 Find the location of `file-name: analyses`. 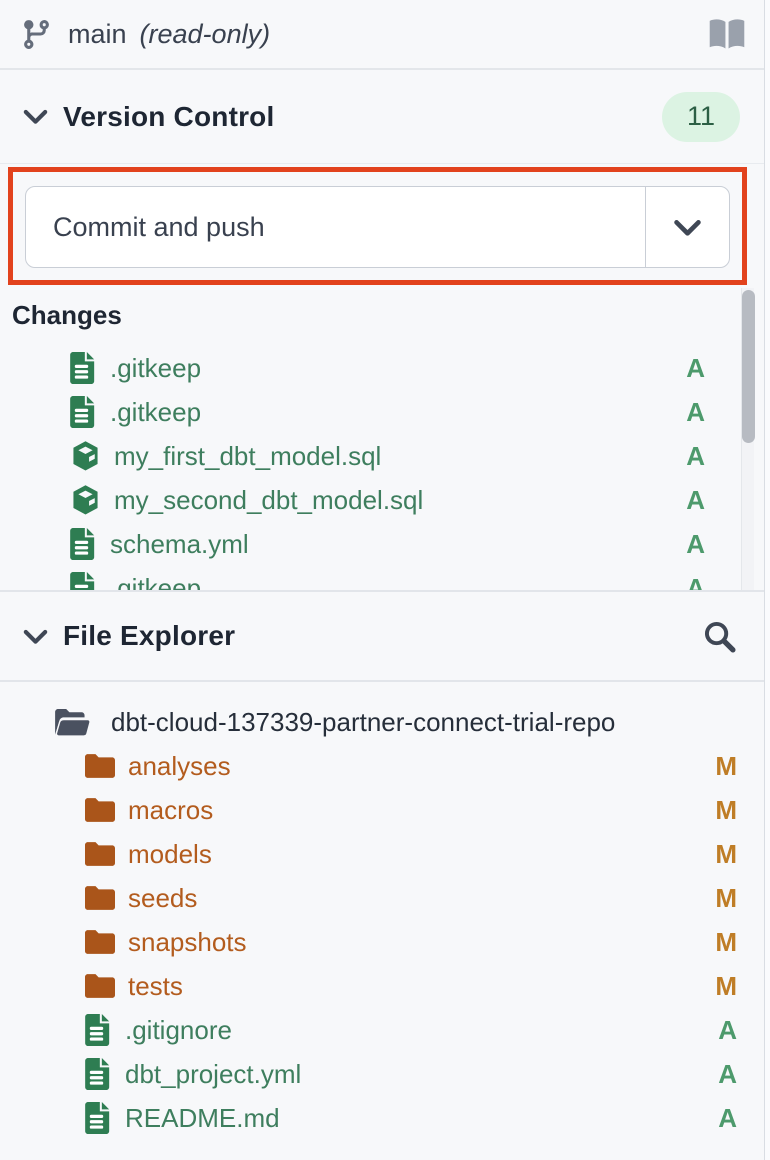

file-name: analyses is located at coordinates (179, 765).